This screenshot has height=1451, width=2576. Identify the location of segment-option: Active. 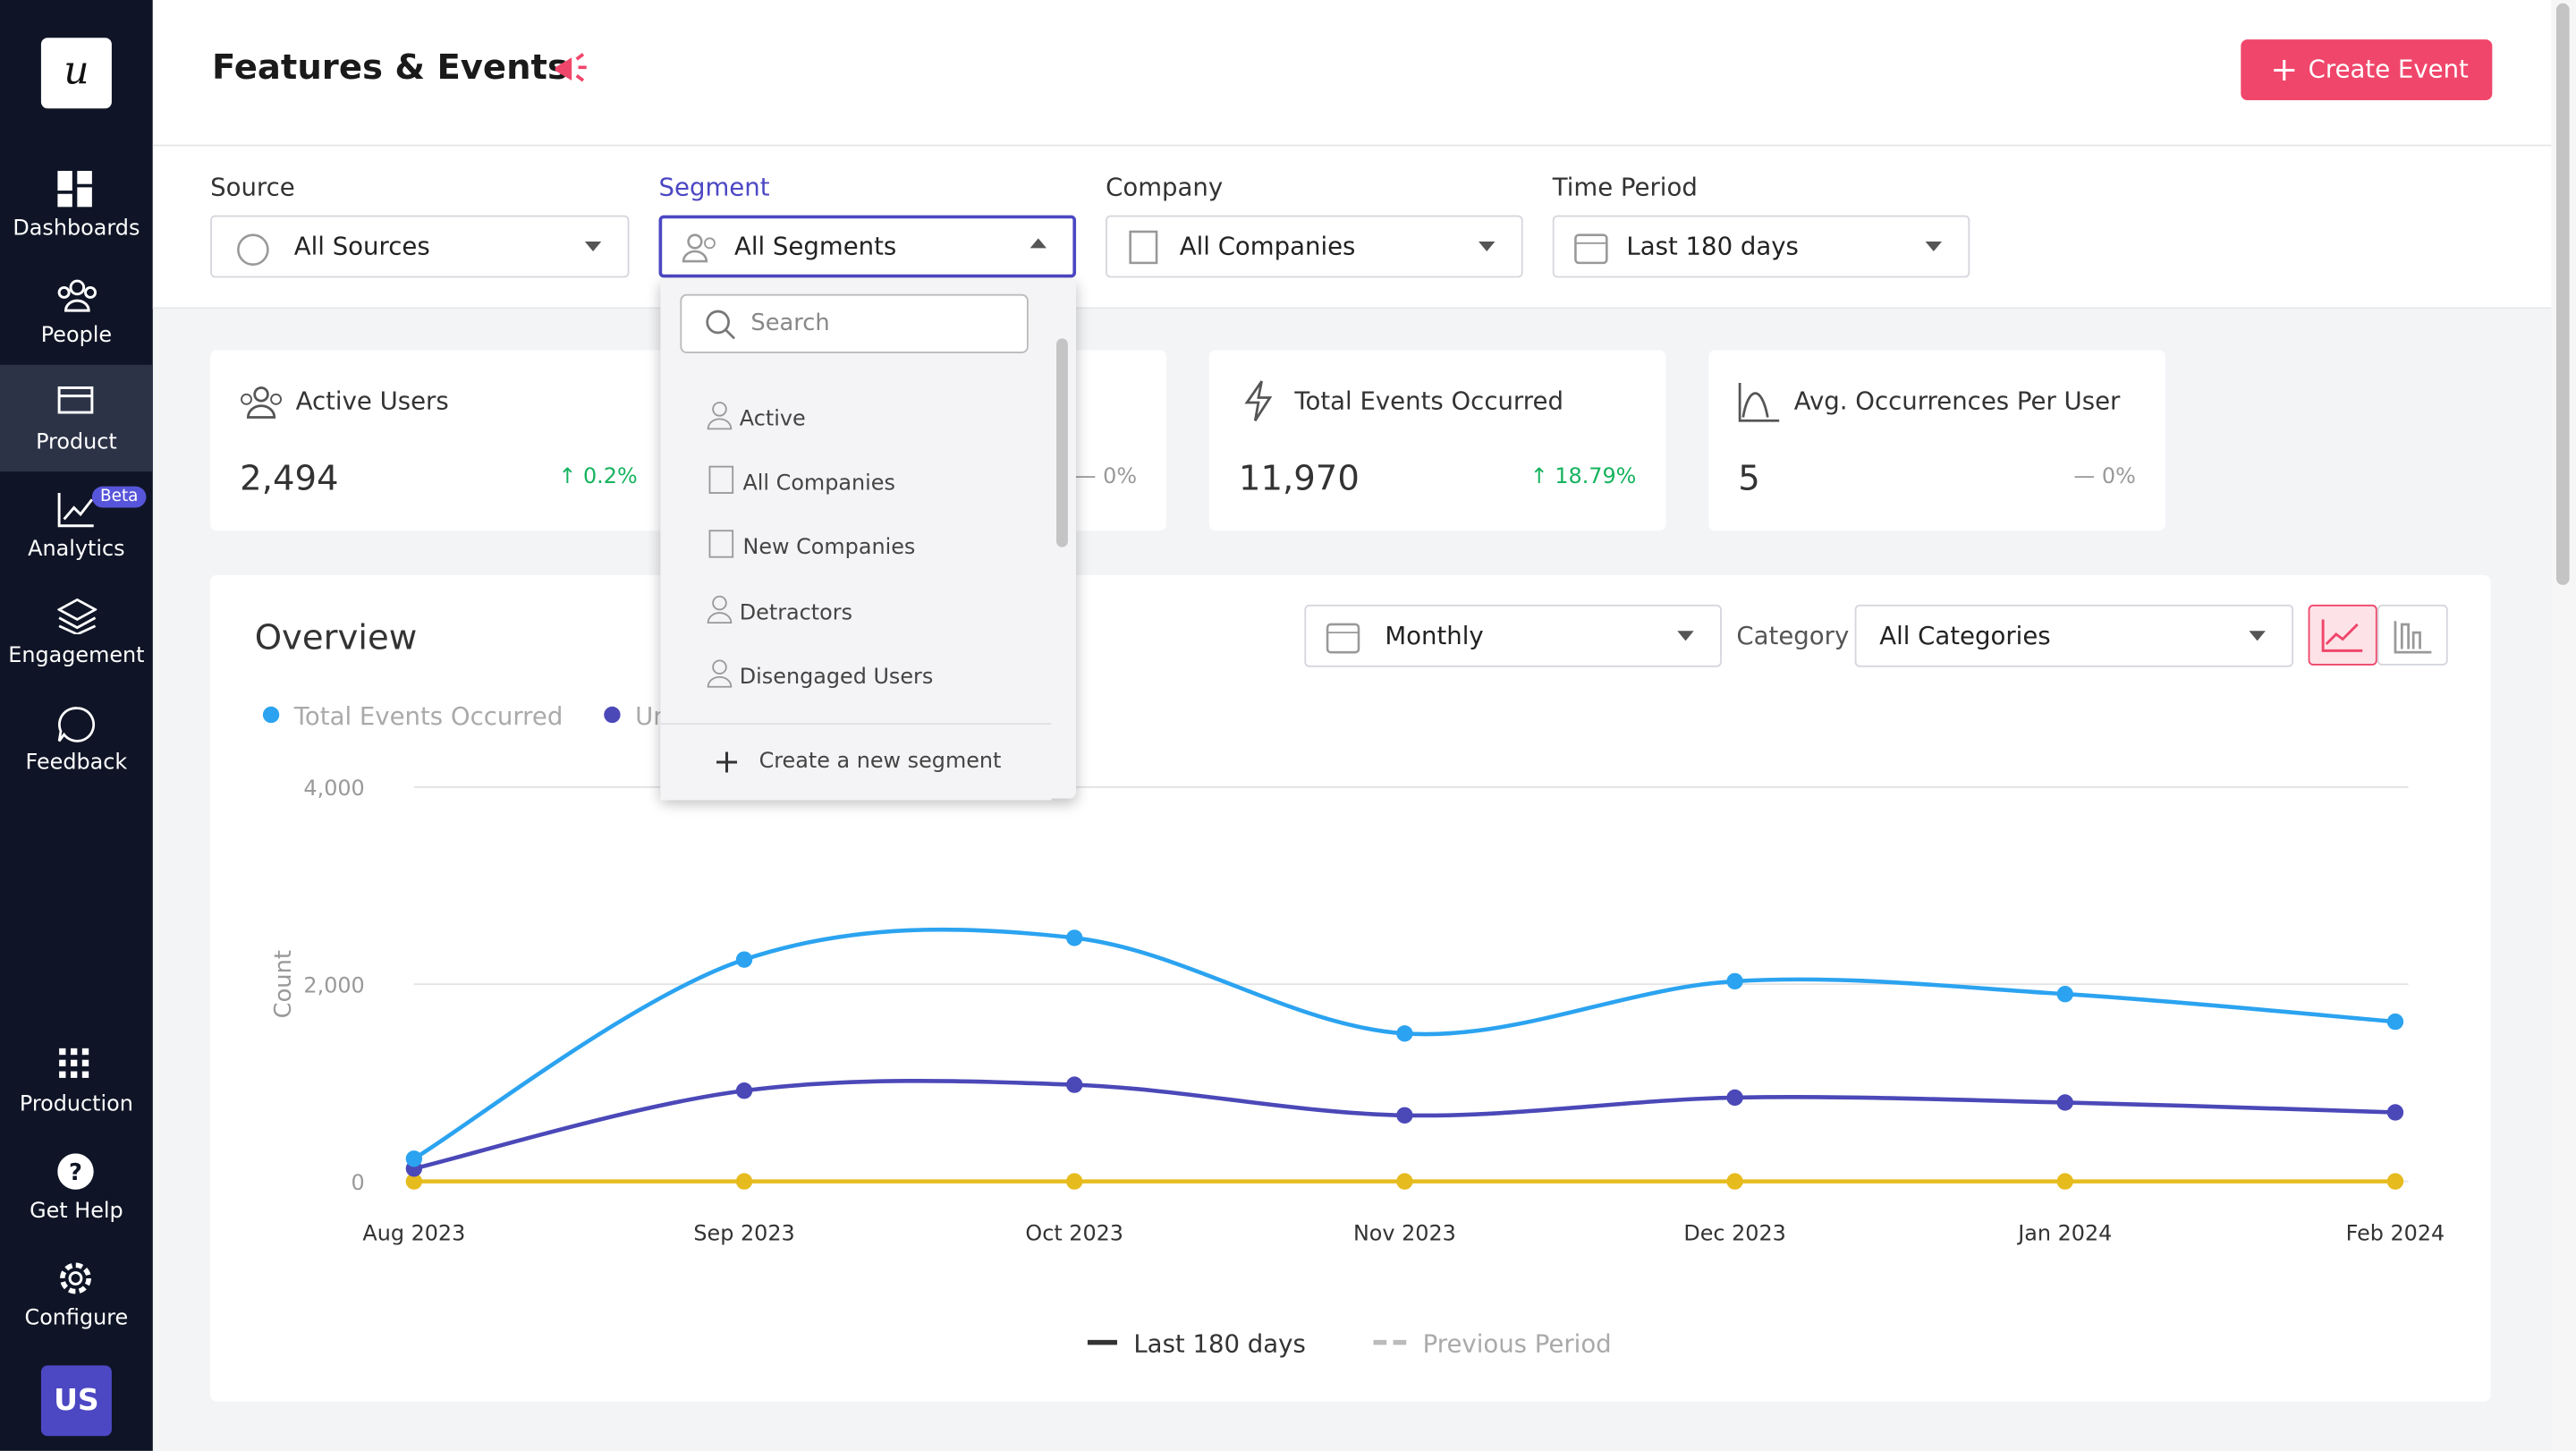
(756, 417).